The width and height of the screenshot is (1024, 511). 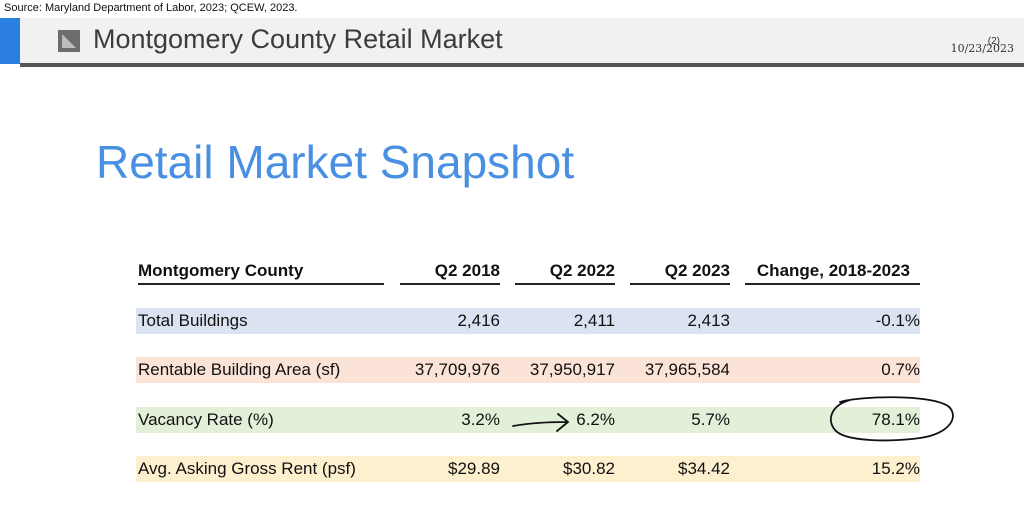 What do you see at coordinates (474, 468) in the screenshot?
I see `cell-q2-2018: $29.89` at bounding box center [474, 468].